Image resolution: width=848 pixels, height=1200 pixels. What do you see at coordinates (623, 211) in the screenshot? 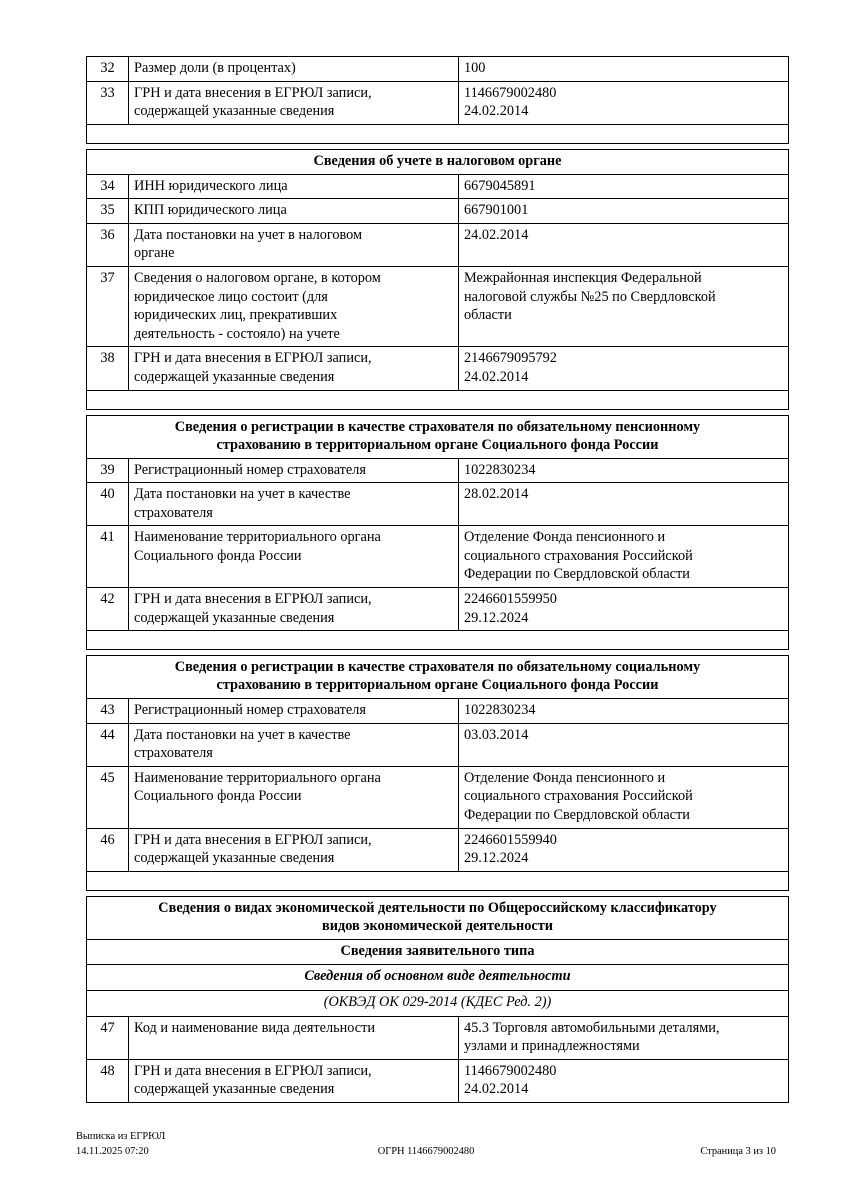
I see `row-value: 667901001` at bounding box center [623, 211].